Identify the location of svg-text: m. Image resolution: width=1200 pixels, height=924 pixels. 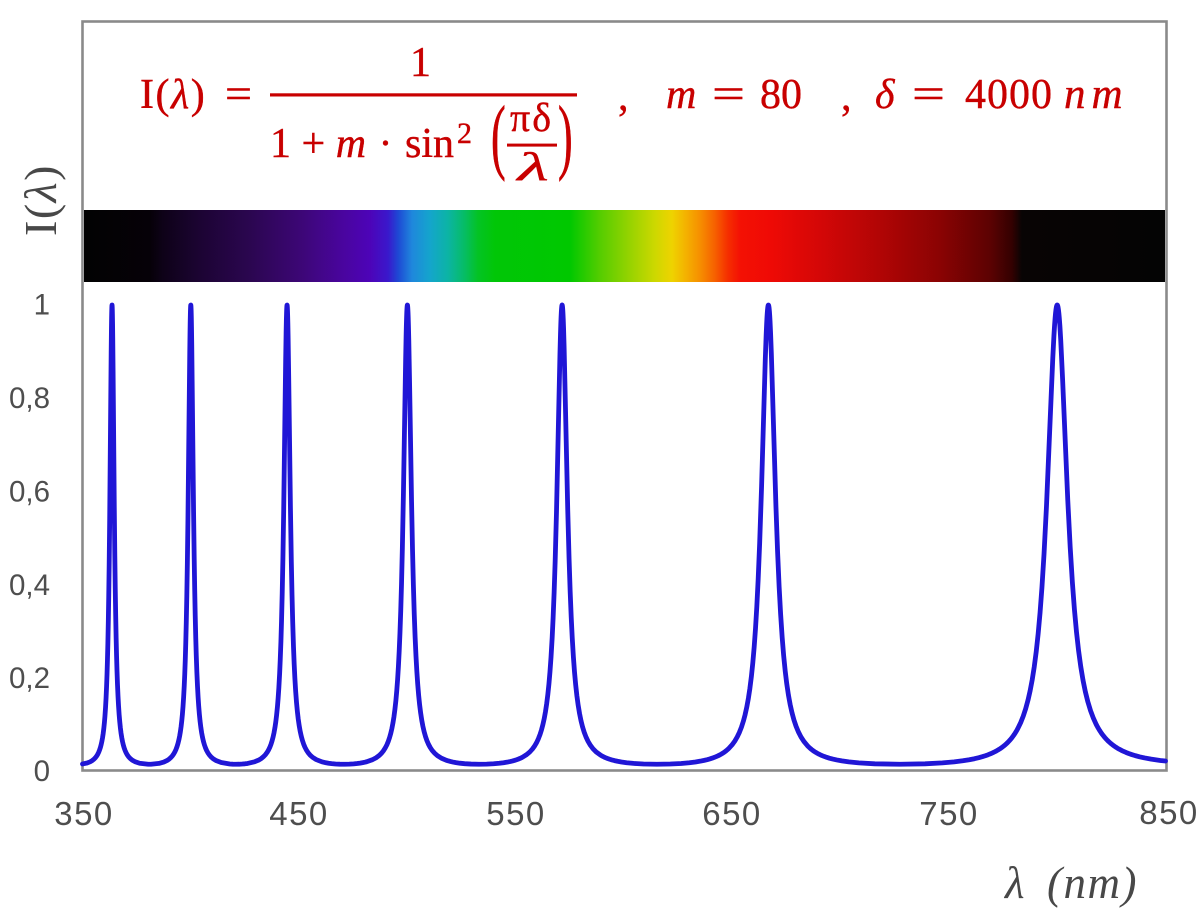
(681, 95).